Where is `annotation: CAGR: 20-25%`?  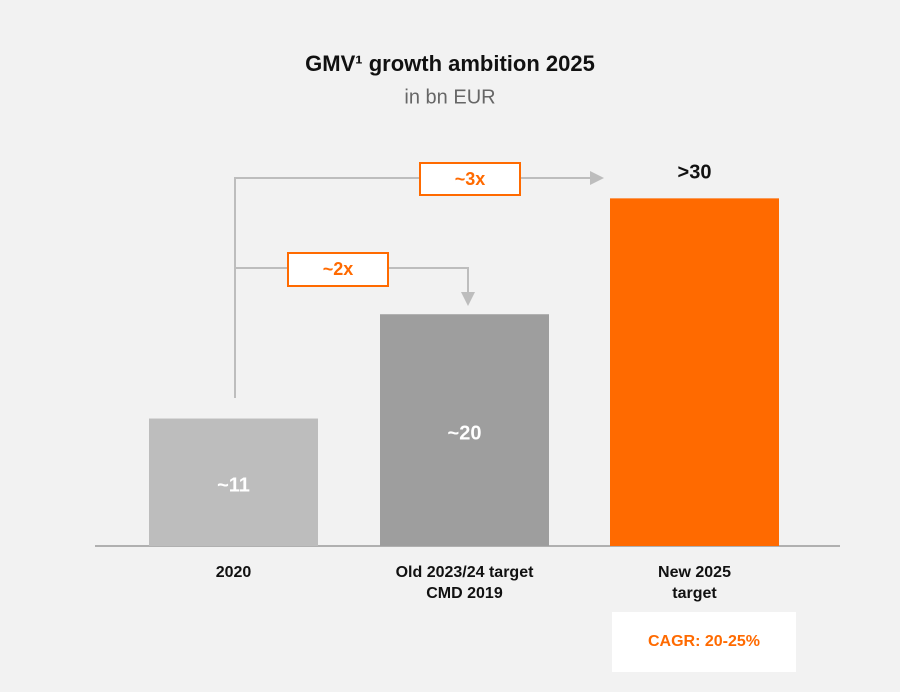 annotation: CAGR: 20-25% is located at coordinates (704, 641).